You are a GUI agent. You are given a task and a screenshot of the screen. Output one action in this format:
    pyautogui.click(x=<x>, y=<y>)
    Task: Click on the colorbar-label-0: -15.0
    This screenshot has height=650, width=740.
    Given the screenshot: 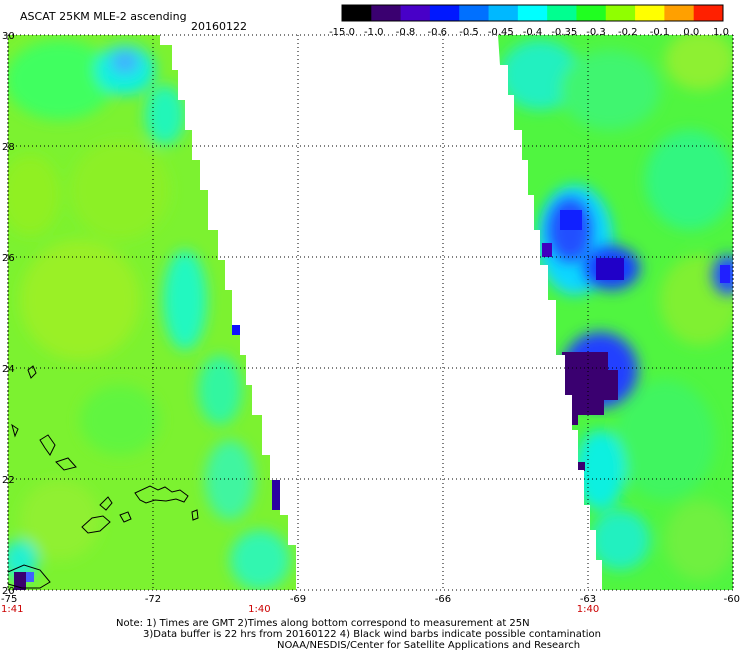 What is the action you would take?
    pyautogui.click(x=342, y=32)
    